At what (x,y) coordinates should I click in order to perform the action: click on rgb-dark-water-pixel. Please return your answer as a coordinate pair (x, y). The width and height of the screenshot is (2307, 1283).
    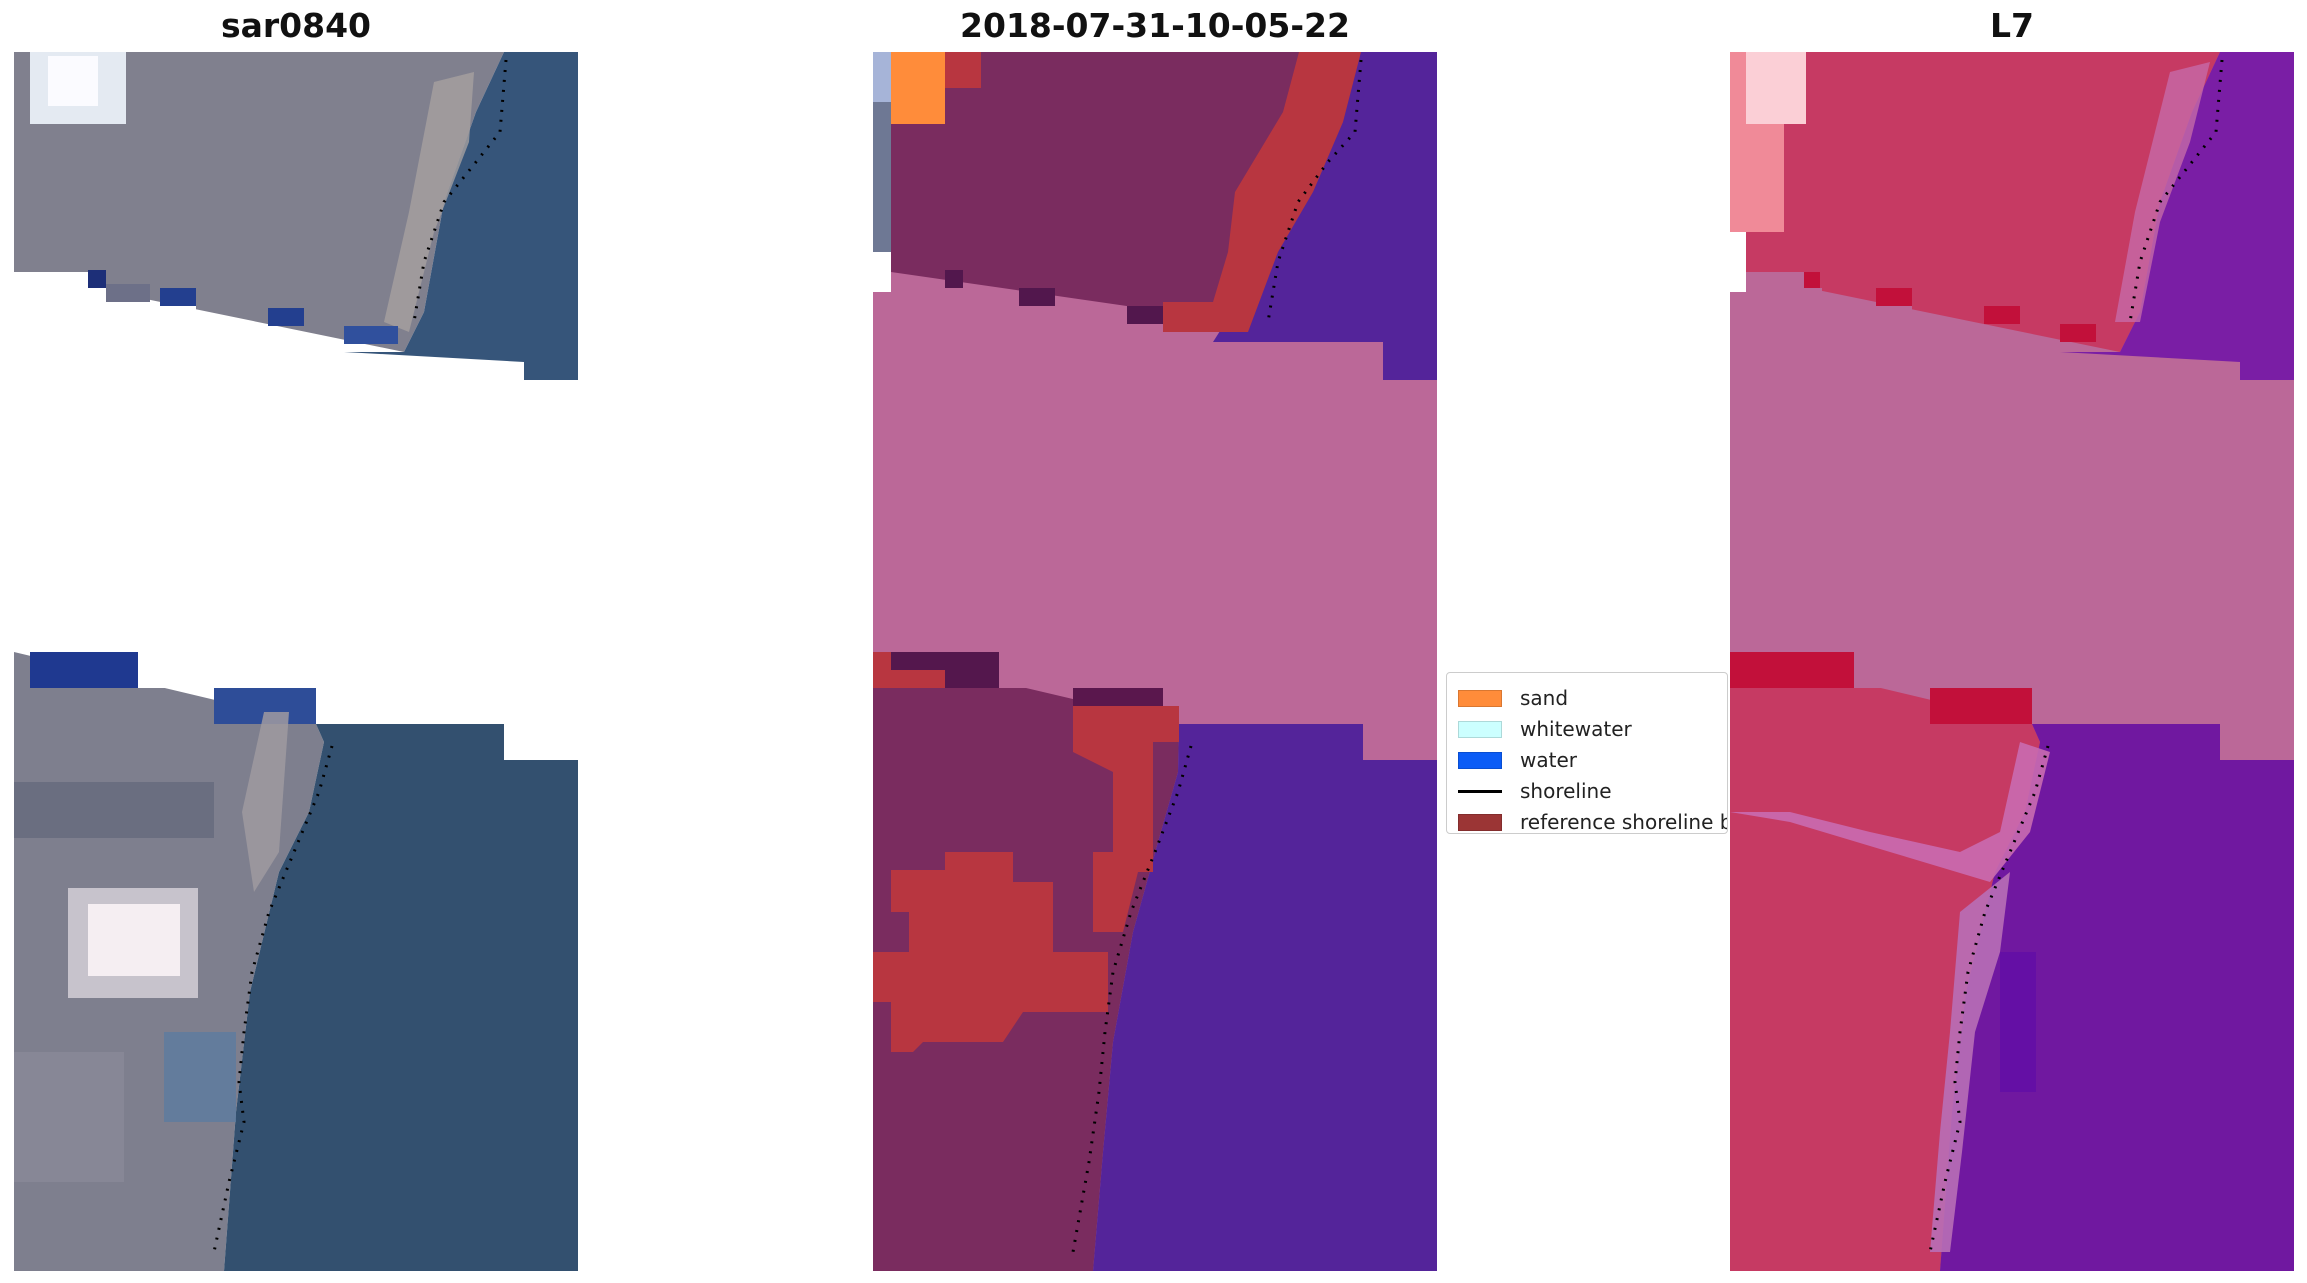
    Looking at the image, I should click on (97, 279).